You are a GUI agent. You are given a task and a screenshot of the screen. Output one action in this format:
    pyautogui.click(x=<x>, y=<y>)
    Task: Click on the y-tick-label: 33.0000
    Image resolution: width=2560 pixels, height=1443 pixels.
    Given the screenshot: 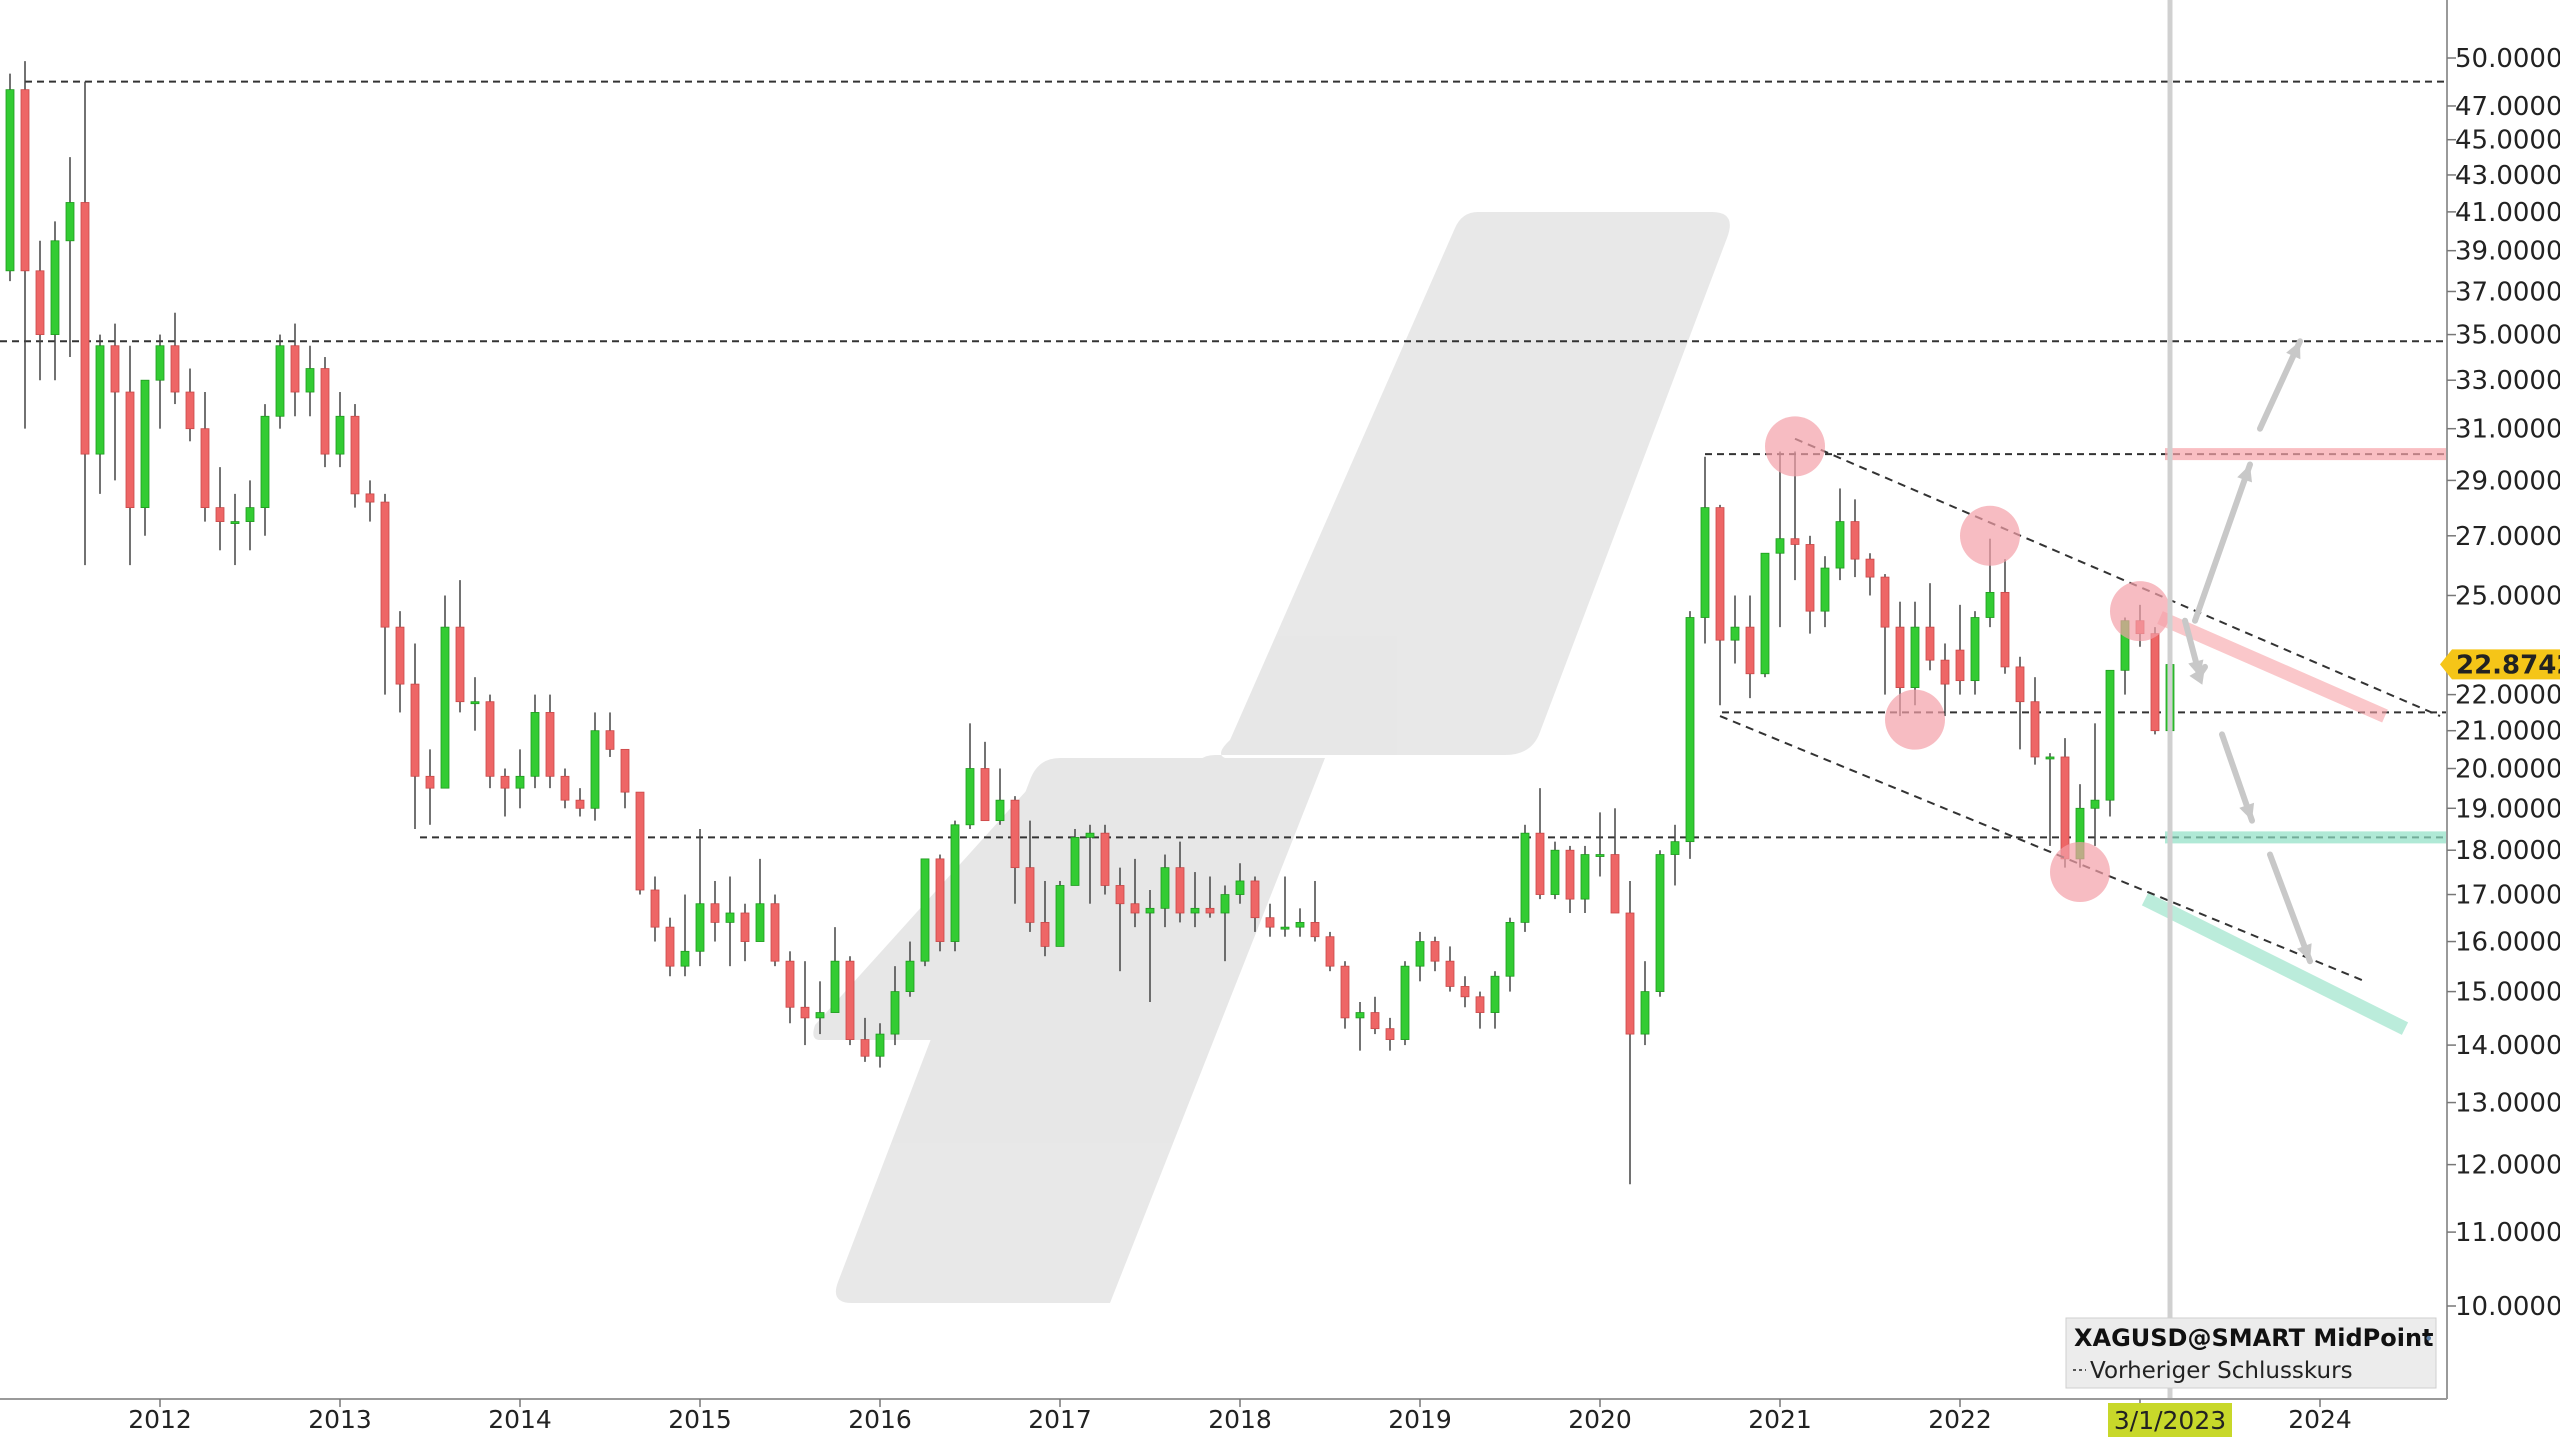 What is the action you would take?
    pyautogui.click(x=2507, y=381)
    